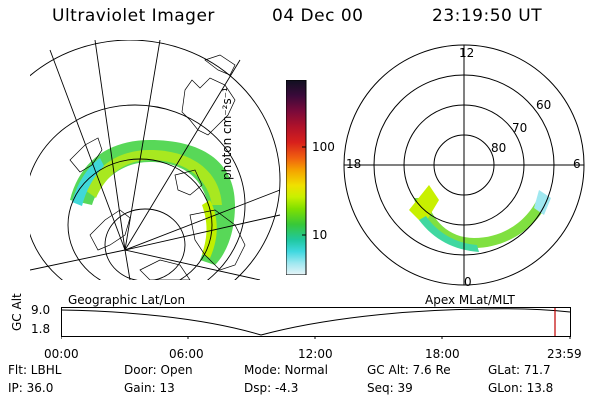 The height and width of the screenshot is (400, 600). I want to click on time-label: 23:19:50 UT, so click(487, 16).